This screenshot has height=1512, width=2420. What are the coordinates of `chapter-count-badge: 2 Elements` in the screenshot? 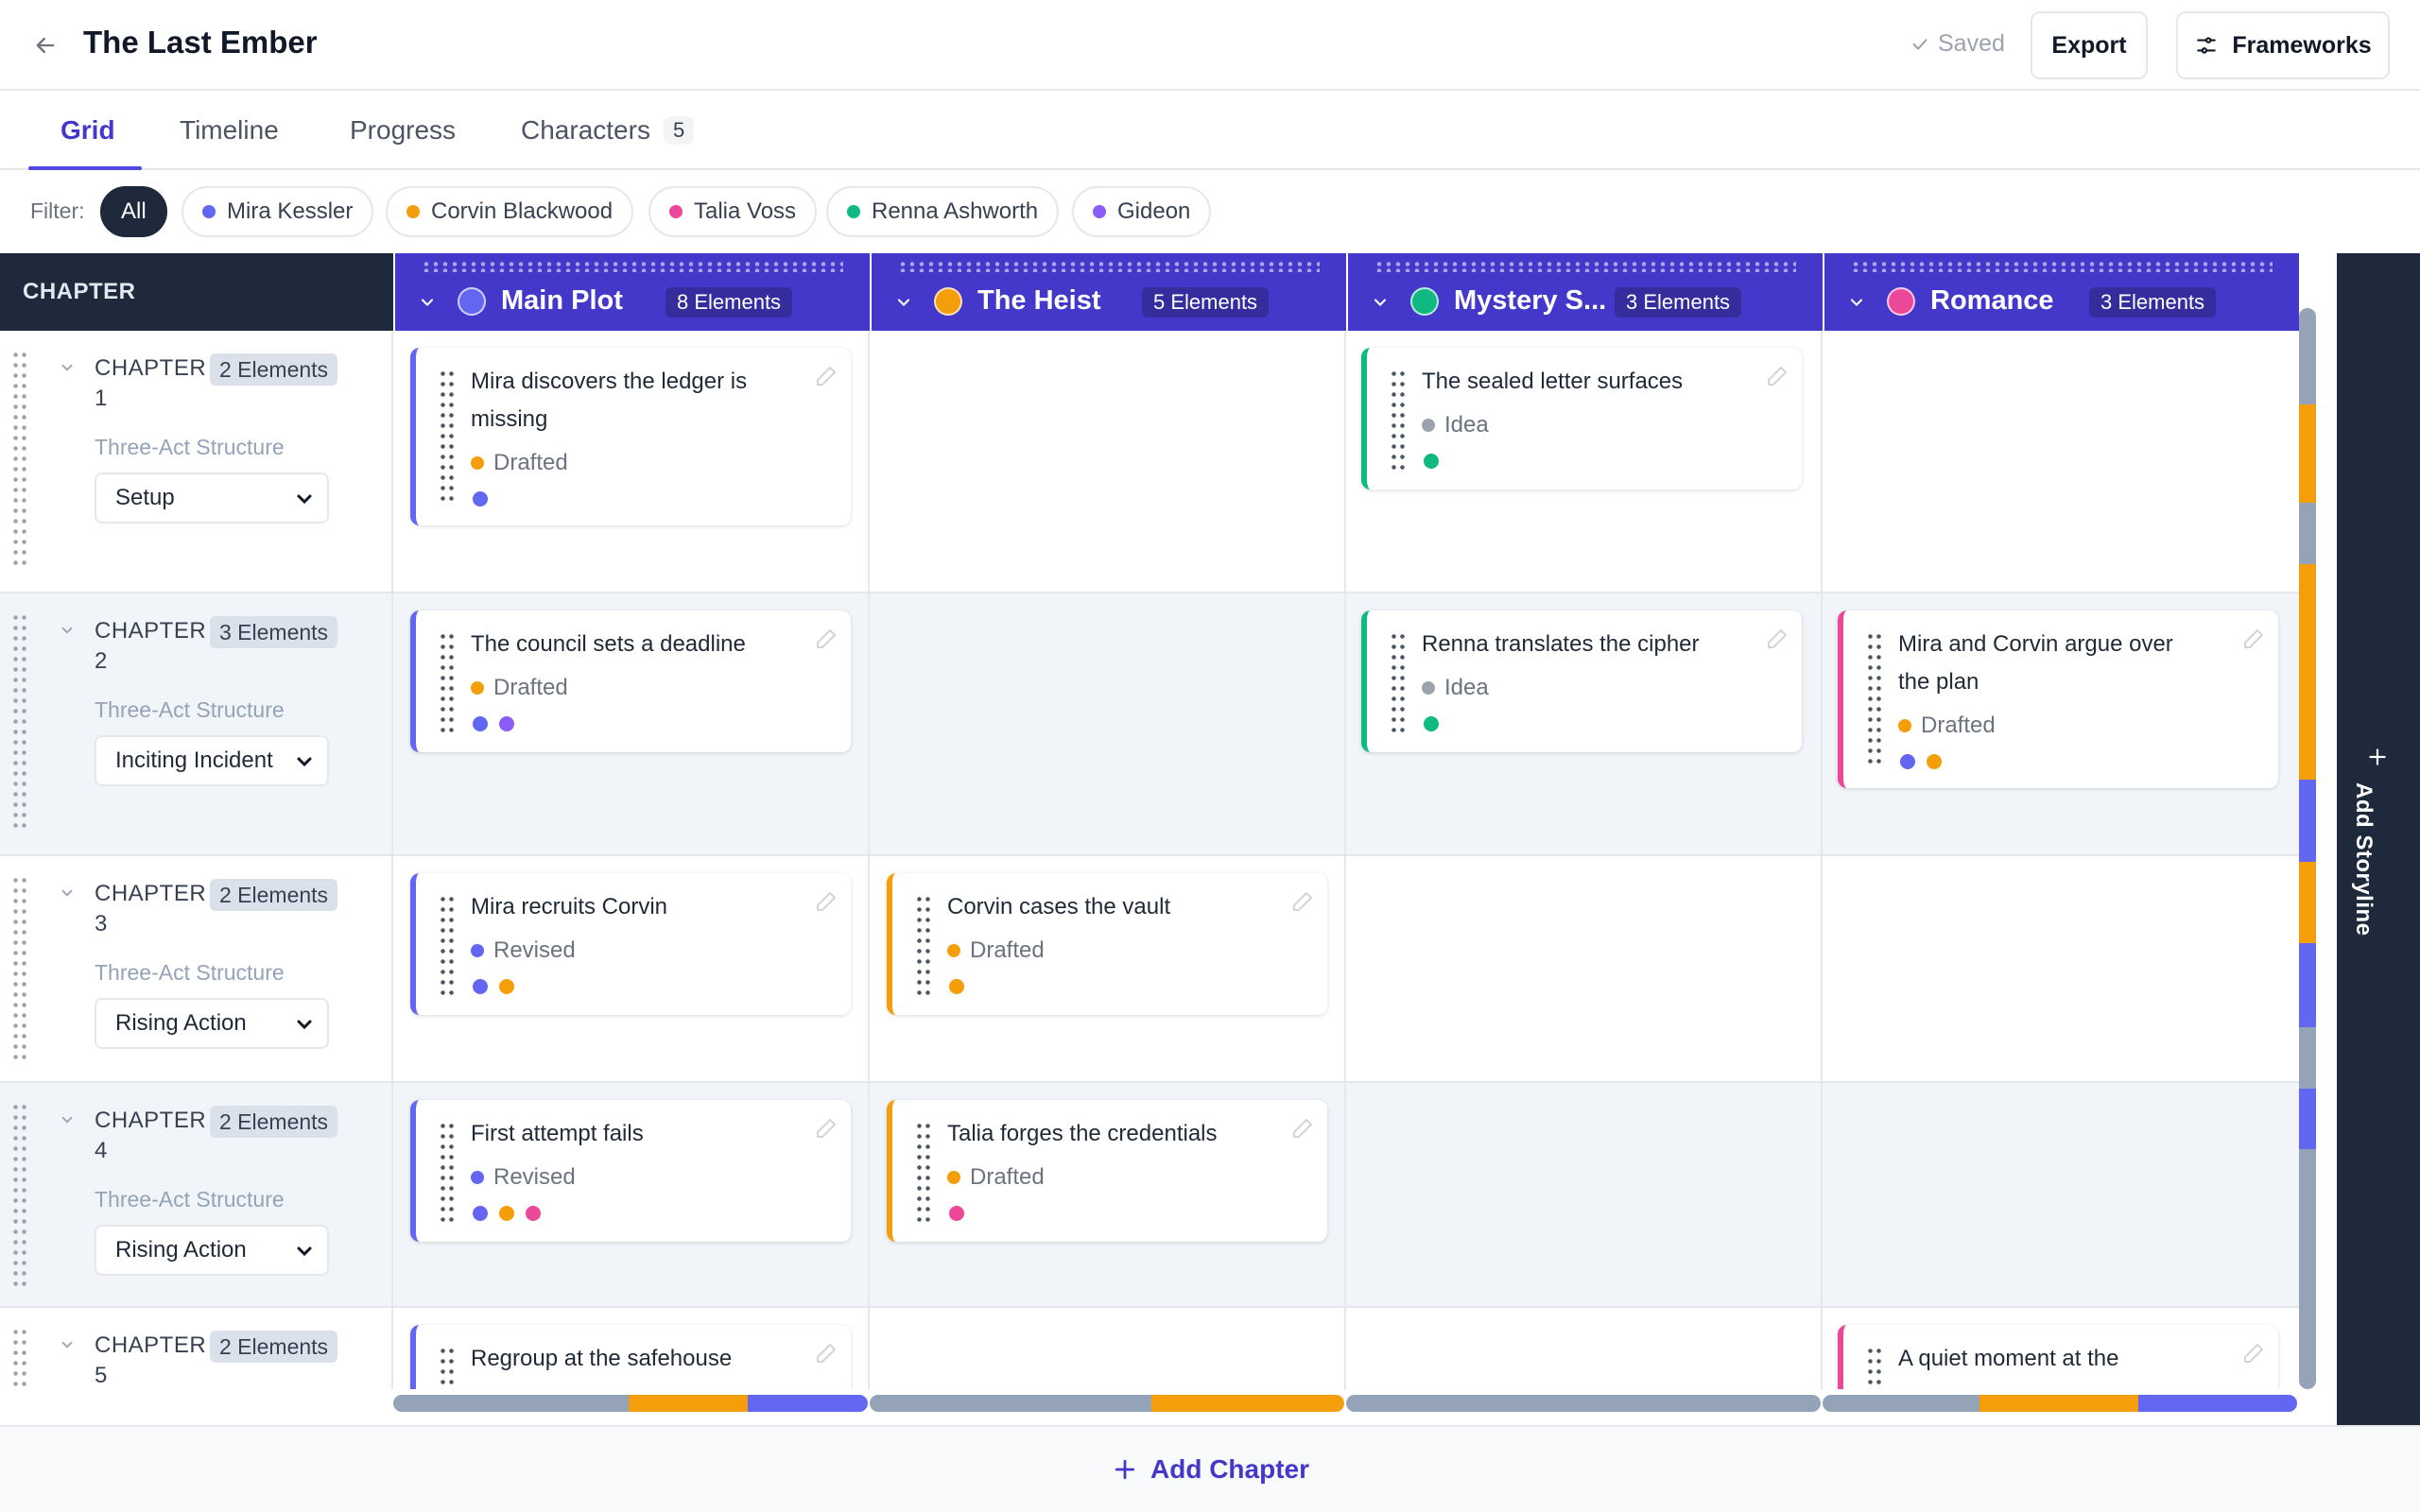 It's located at (274, 369).